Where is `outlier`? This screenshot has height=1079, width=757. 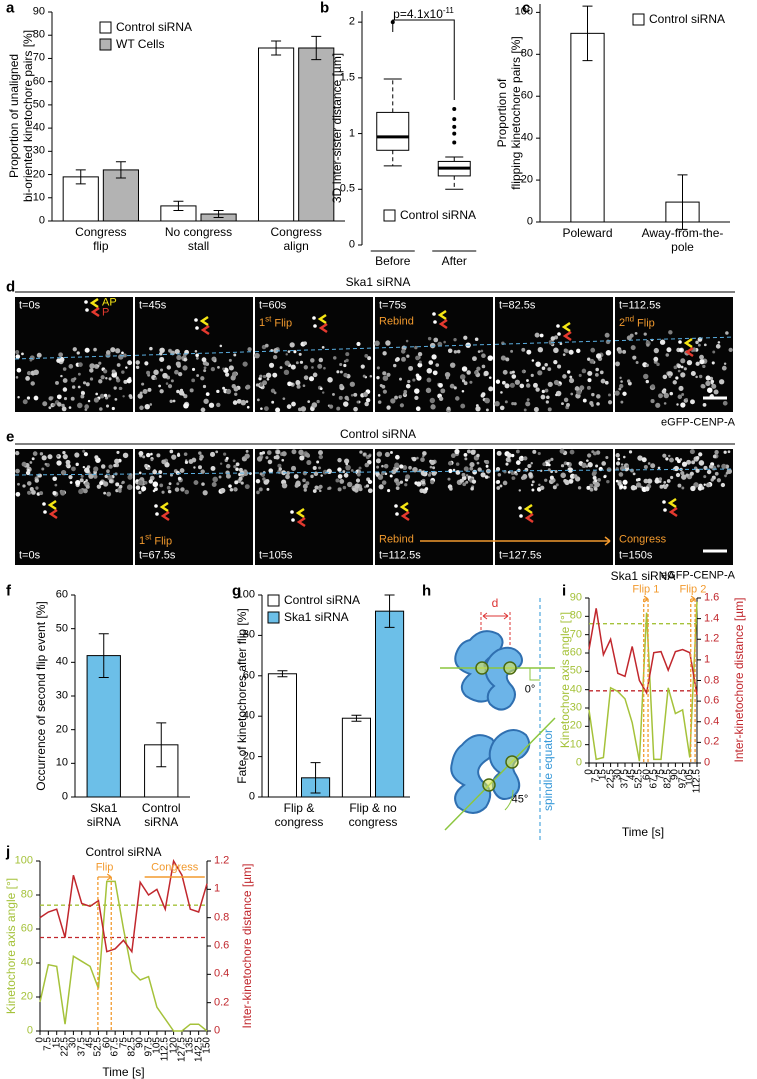
outlier is located at coordinates (454, 119).